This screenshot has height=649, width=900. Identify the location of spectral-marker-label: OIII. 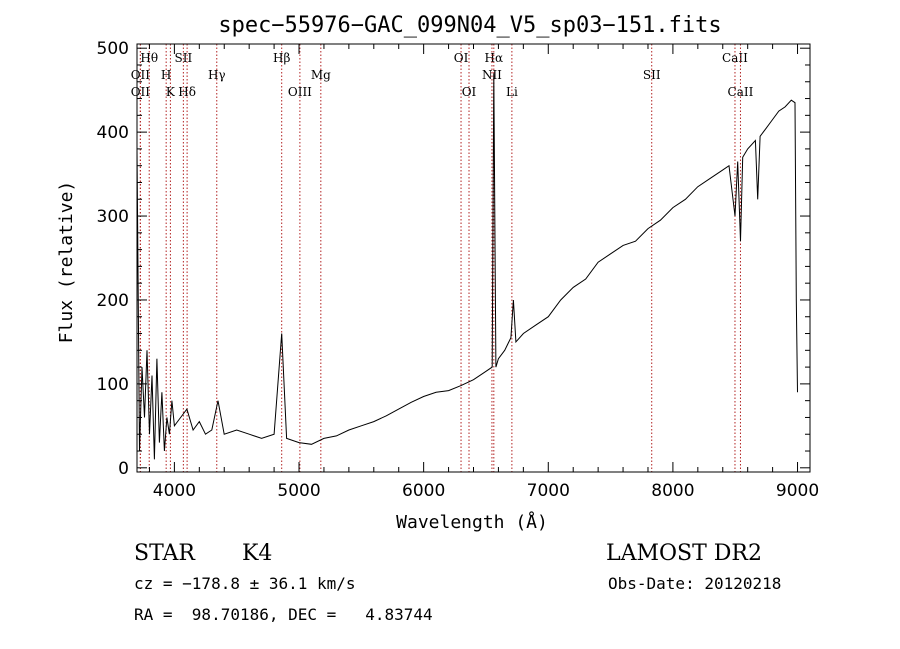
(300, 92).